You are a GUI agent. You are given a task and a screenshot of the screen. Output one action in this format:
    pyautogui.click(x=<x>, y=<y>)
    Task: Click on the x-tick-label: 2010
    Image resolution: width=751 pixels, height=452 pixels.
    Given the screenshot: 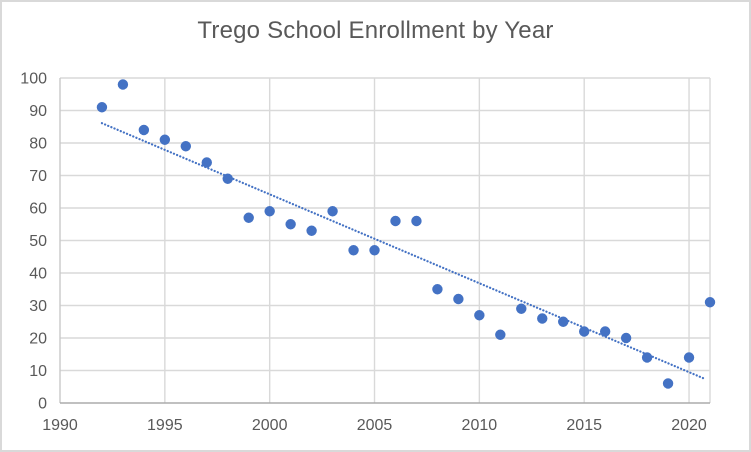 What is the action you would take?
    pyautogui.click(x=480, y=425)
    